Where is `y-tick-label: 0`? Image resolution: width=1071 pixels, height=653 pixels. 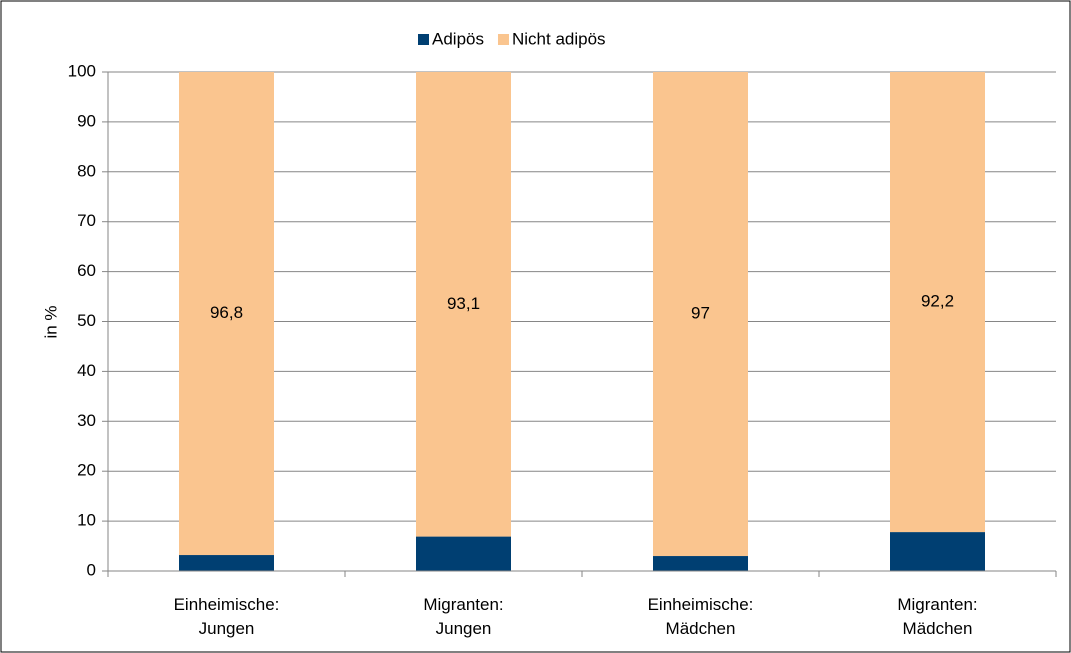 y-tick-label: 0 is located at coordinates (91, 569).